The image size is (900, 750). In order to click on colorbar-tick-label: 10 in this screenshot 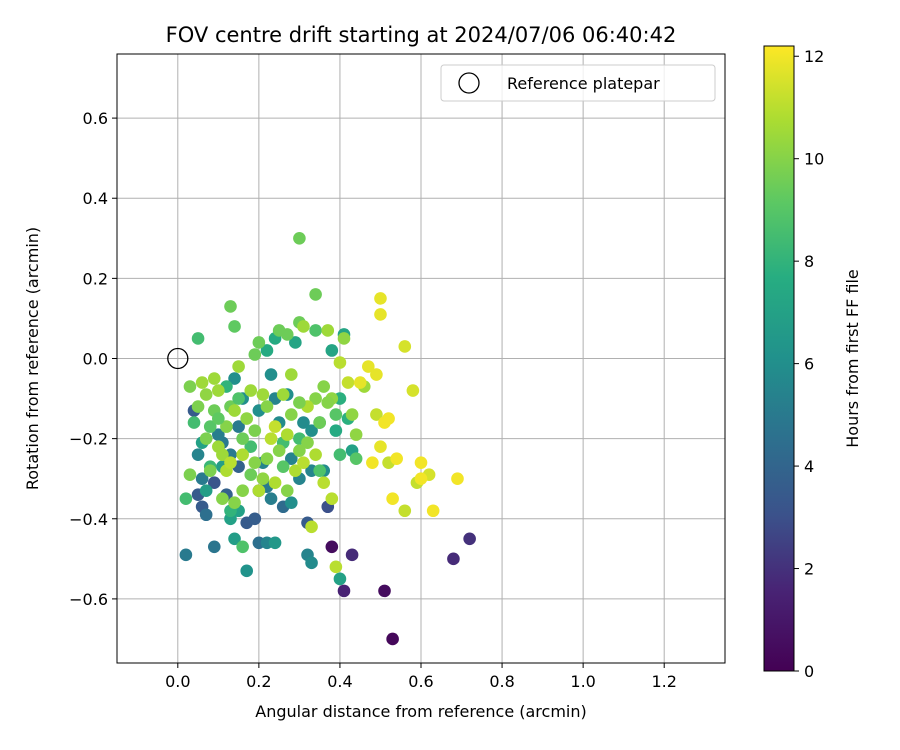, I will do `click(814, 159)`.